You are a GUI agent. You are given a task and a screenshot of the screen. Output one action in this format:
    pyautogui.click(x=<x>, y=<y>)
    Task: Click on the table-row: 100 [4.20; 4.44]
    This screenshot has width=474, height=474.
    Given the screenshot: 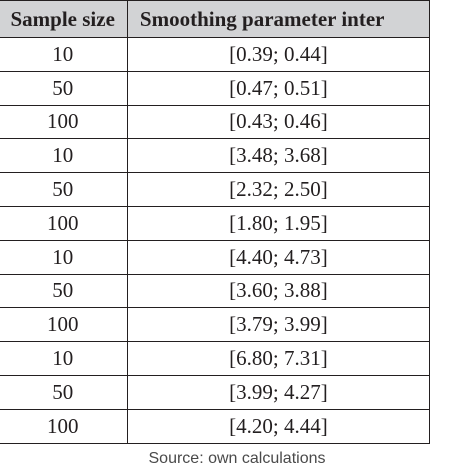 What is the action you would take?
    pyautogui.click(x=215, y=426)
    